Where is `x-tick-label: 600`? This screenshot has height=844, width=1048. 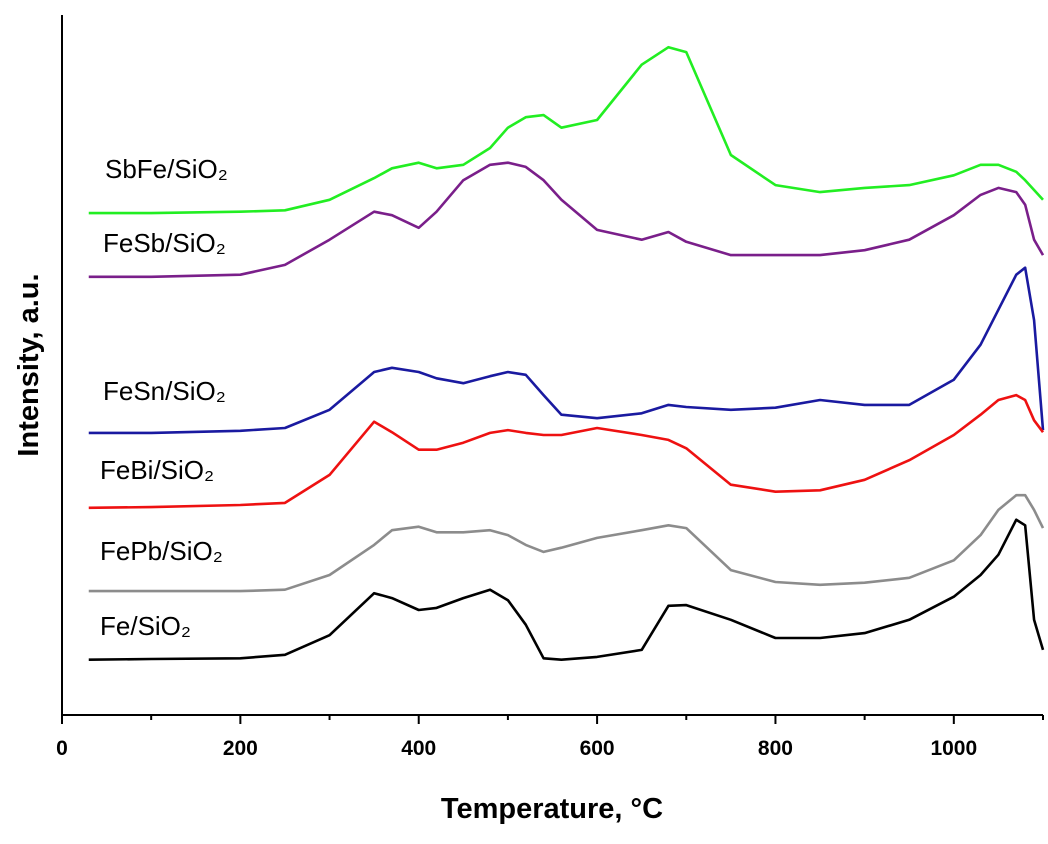 x-tick-label: 600 is located at coordinates (597, 748).